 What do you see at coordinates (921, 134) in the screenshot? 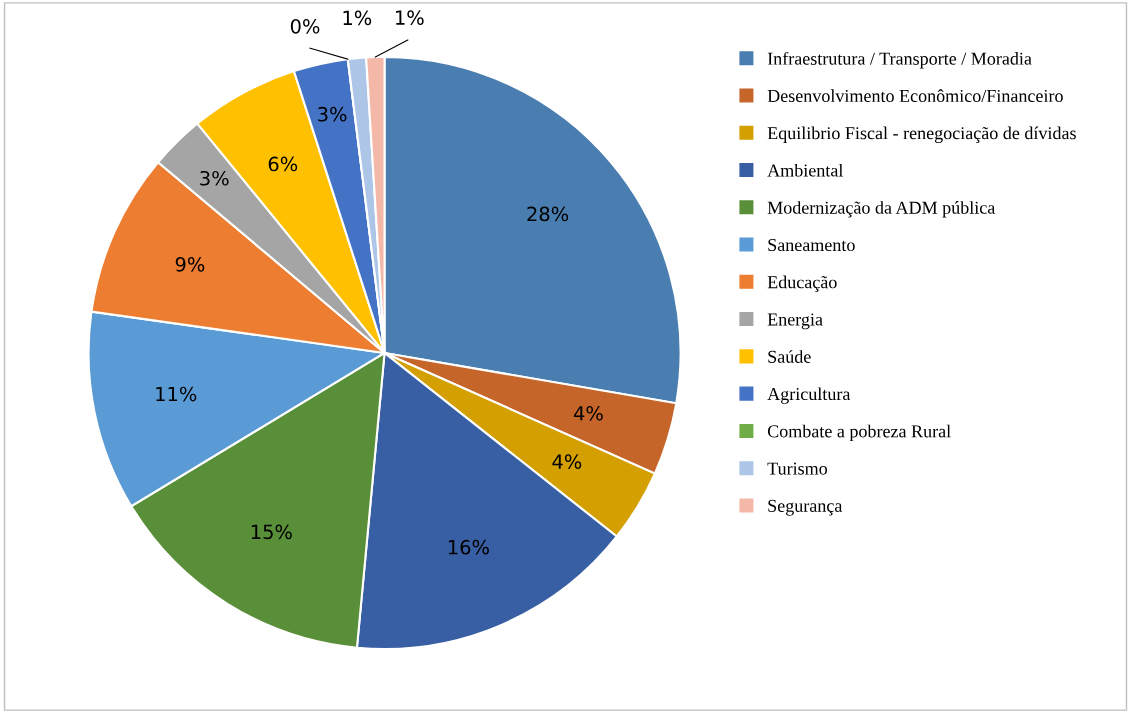
I see `legend-label: Equilibrio Fiscal - renegociação de dívidas` at bounding box center [921, 134].